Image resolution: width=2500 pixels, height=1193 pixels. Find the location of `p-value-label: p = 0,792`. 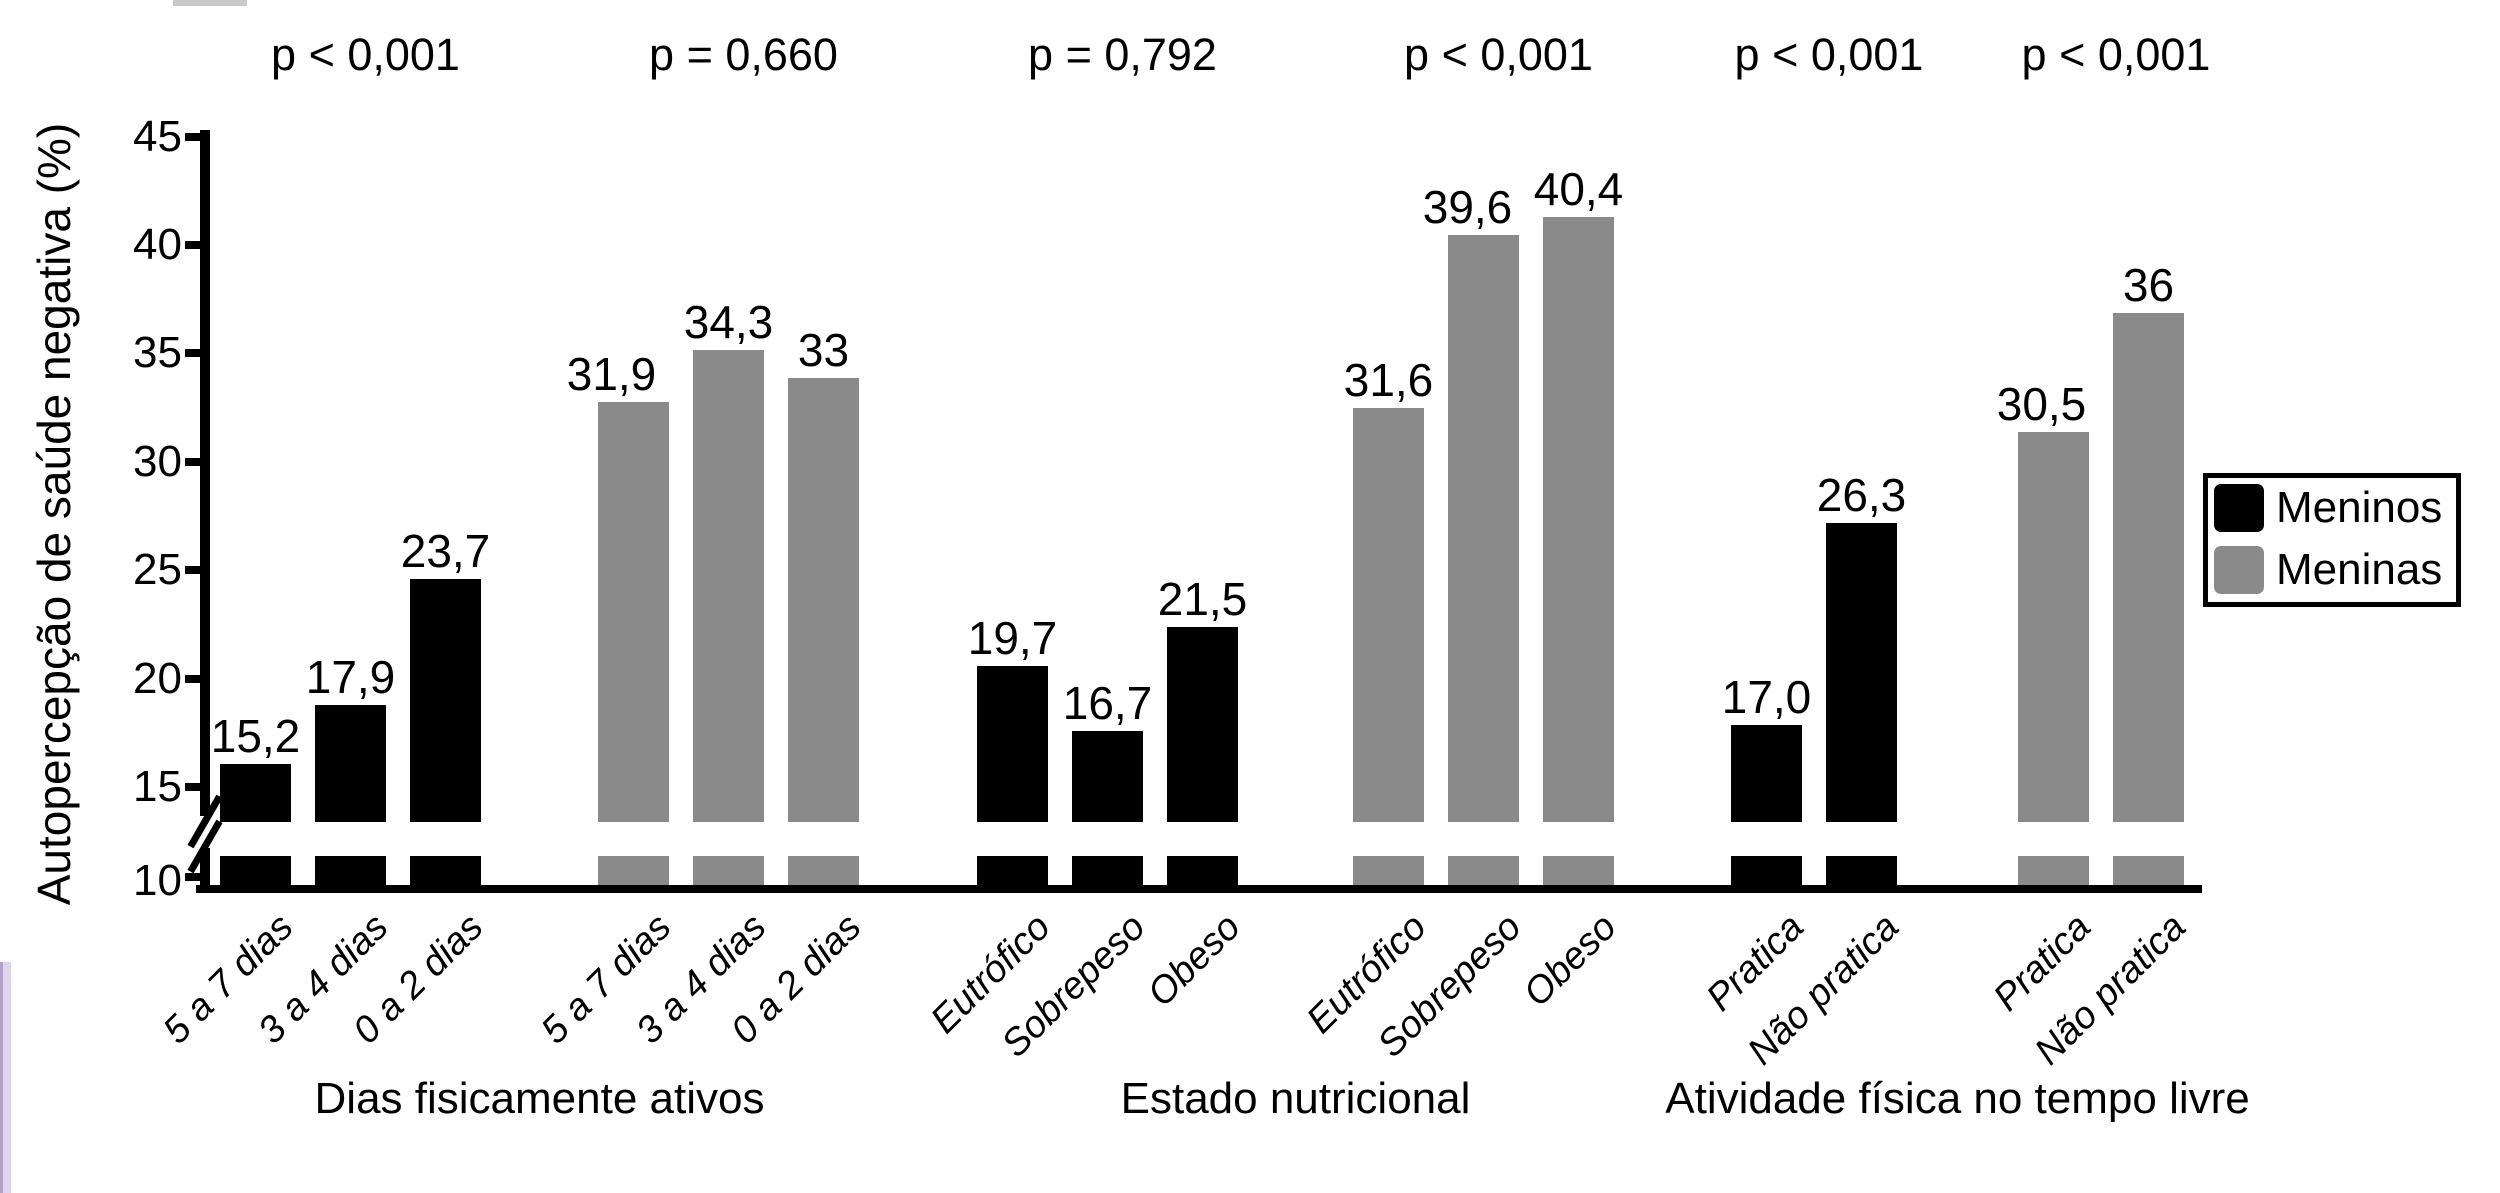

p-value-label: p = 0,792 is located at coordinates (1122, 54).